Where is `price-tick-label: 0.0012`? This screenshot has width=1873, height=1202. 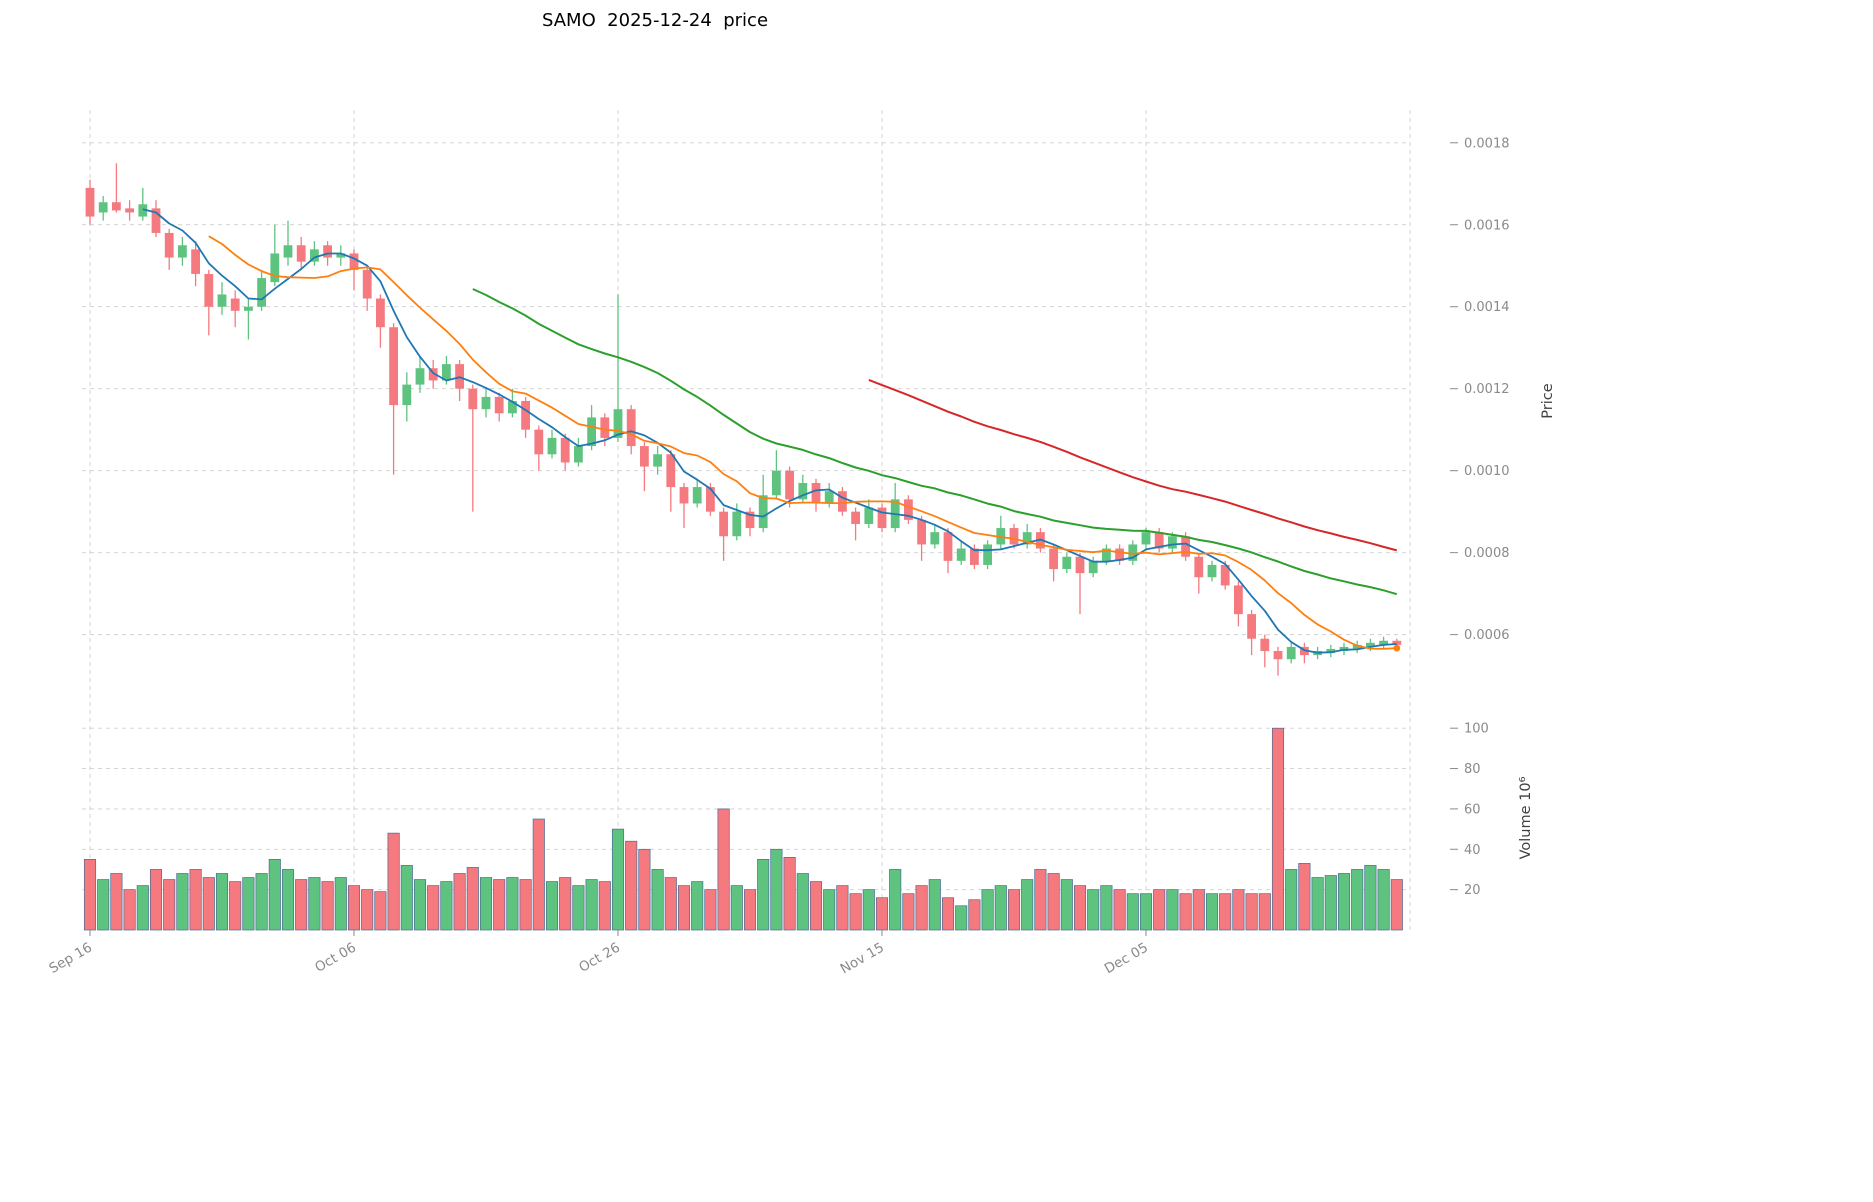 price-tick-label: 0.0012 is located at coordinates (1487, 389).